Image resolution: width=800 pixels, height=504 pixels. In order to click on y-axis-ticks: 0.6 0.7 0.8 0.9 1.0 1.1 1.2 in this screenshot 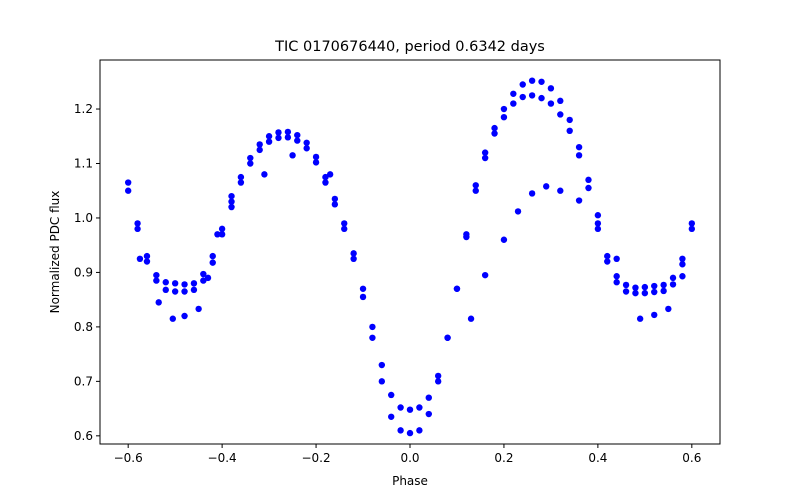, I will do `click(87, 272)`.